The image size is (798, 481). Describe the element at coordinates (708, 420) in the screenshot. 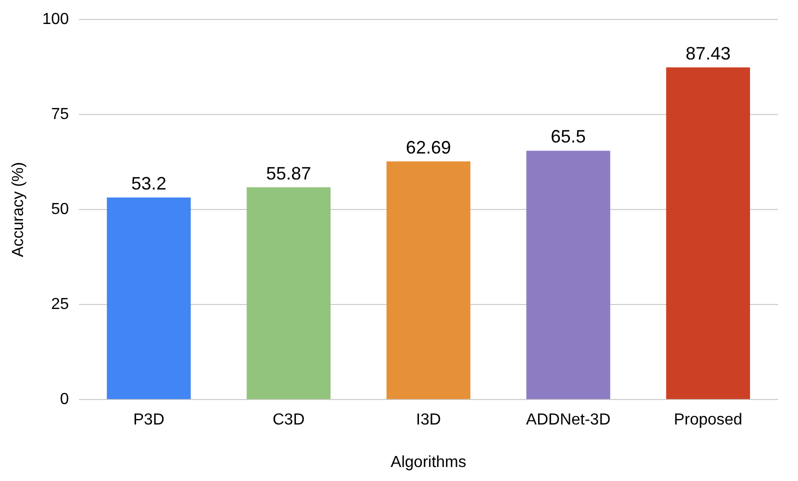

I see `x-tick-label: Proposed` at that location.